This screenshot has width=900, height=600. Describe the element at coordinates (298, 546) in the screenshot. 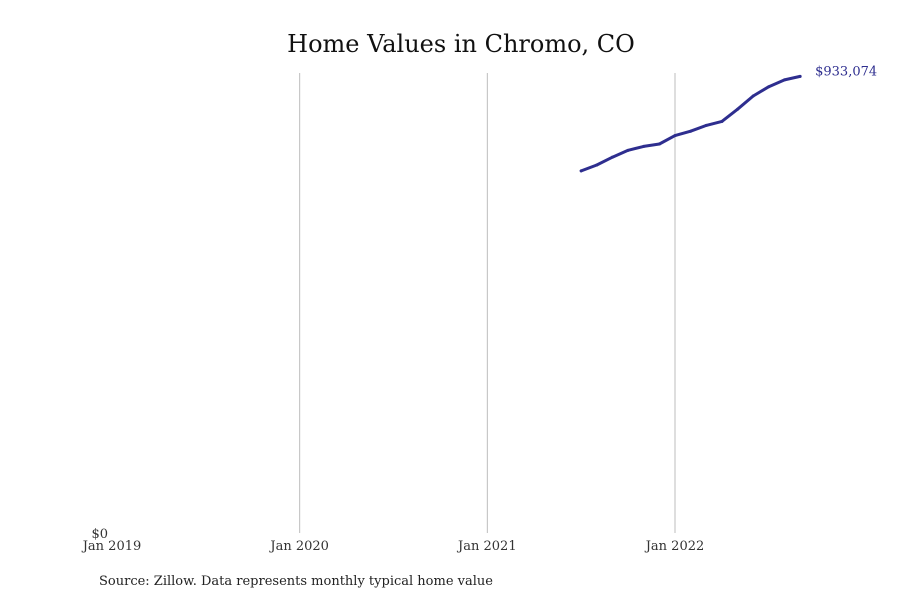

I see `x-tick-label: Jan 2020` at that location.